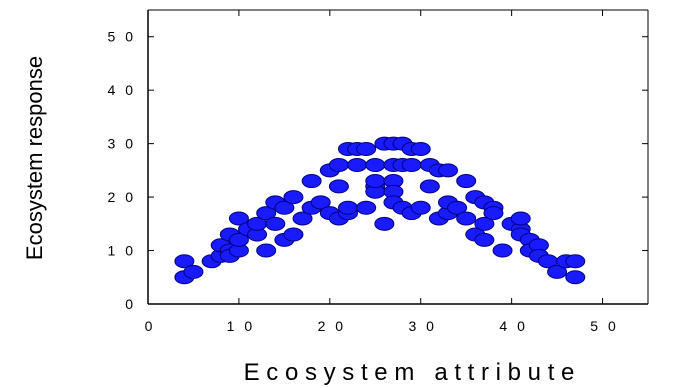  Describe the element at coordinates (241, 326) in the screenshot. I see `x-tick-label: 1 0` at that location.